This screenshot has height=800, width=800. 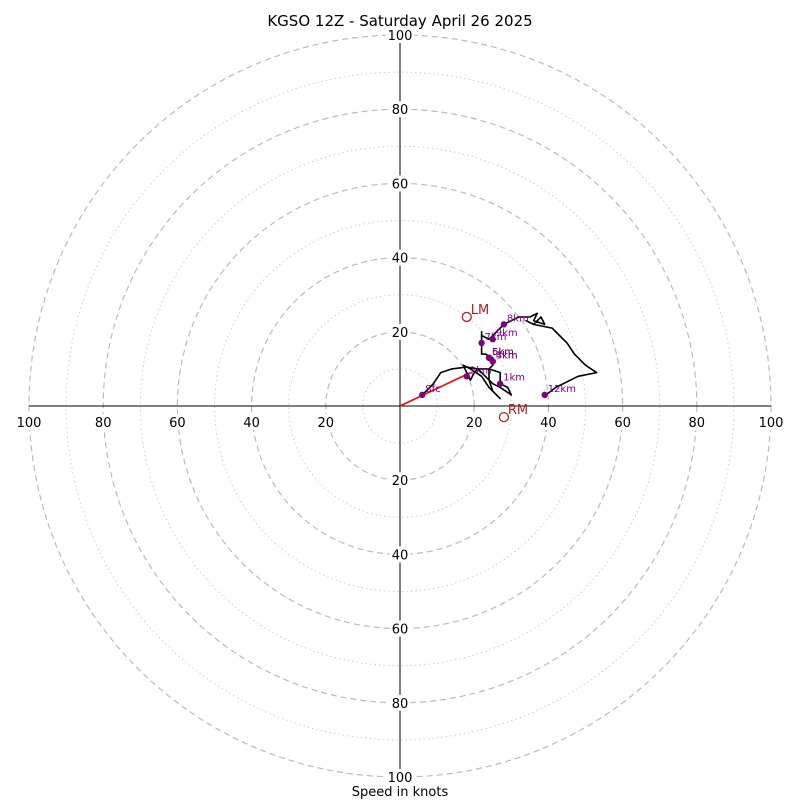 What do you see at coordinates (399, 21) in the screenshot?
I see `chart-title: KGSO 12Z - Saturday April 26 2025` at bounding box center [399, 21].